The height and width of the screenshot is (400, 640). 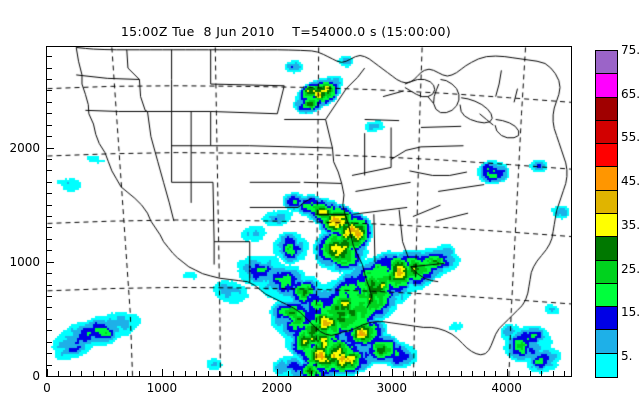 I want to click on x-axis-tick-label: 2000, so click(x=277, y=388).